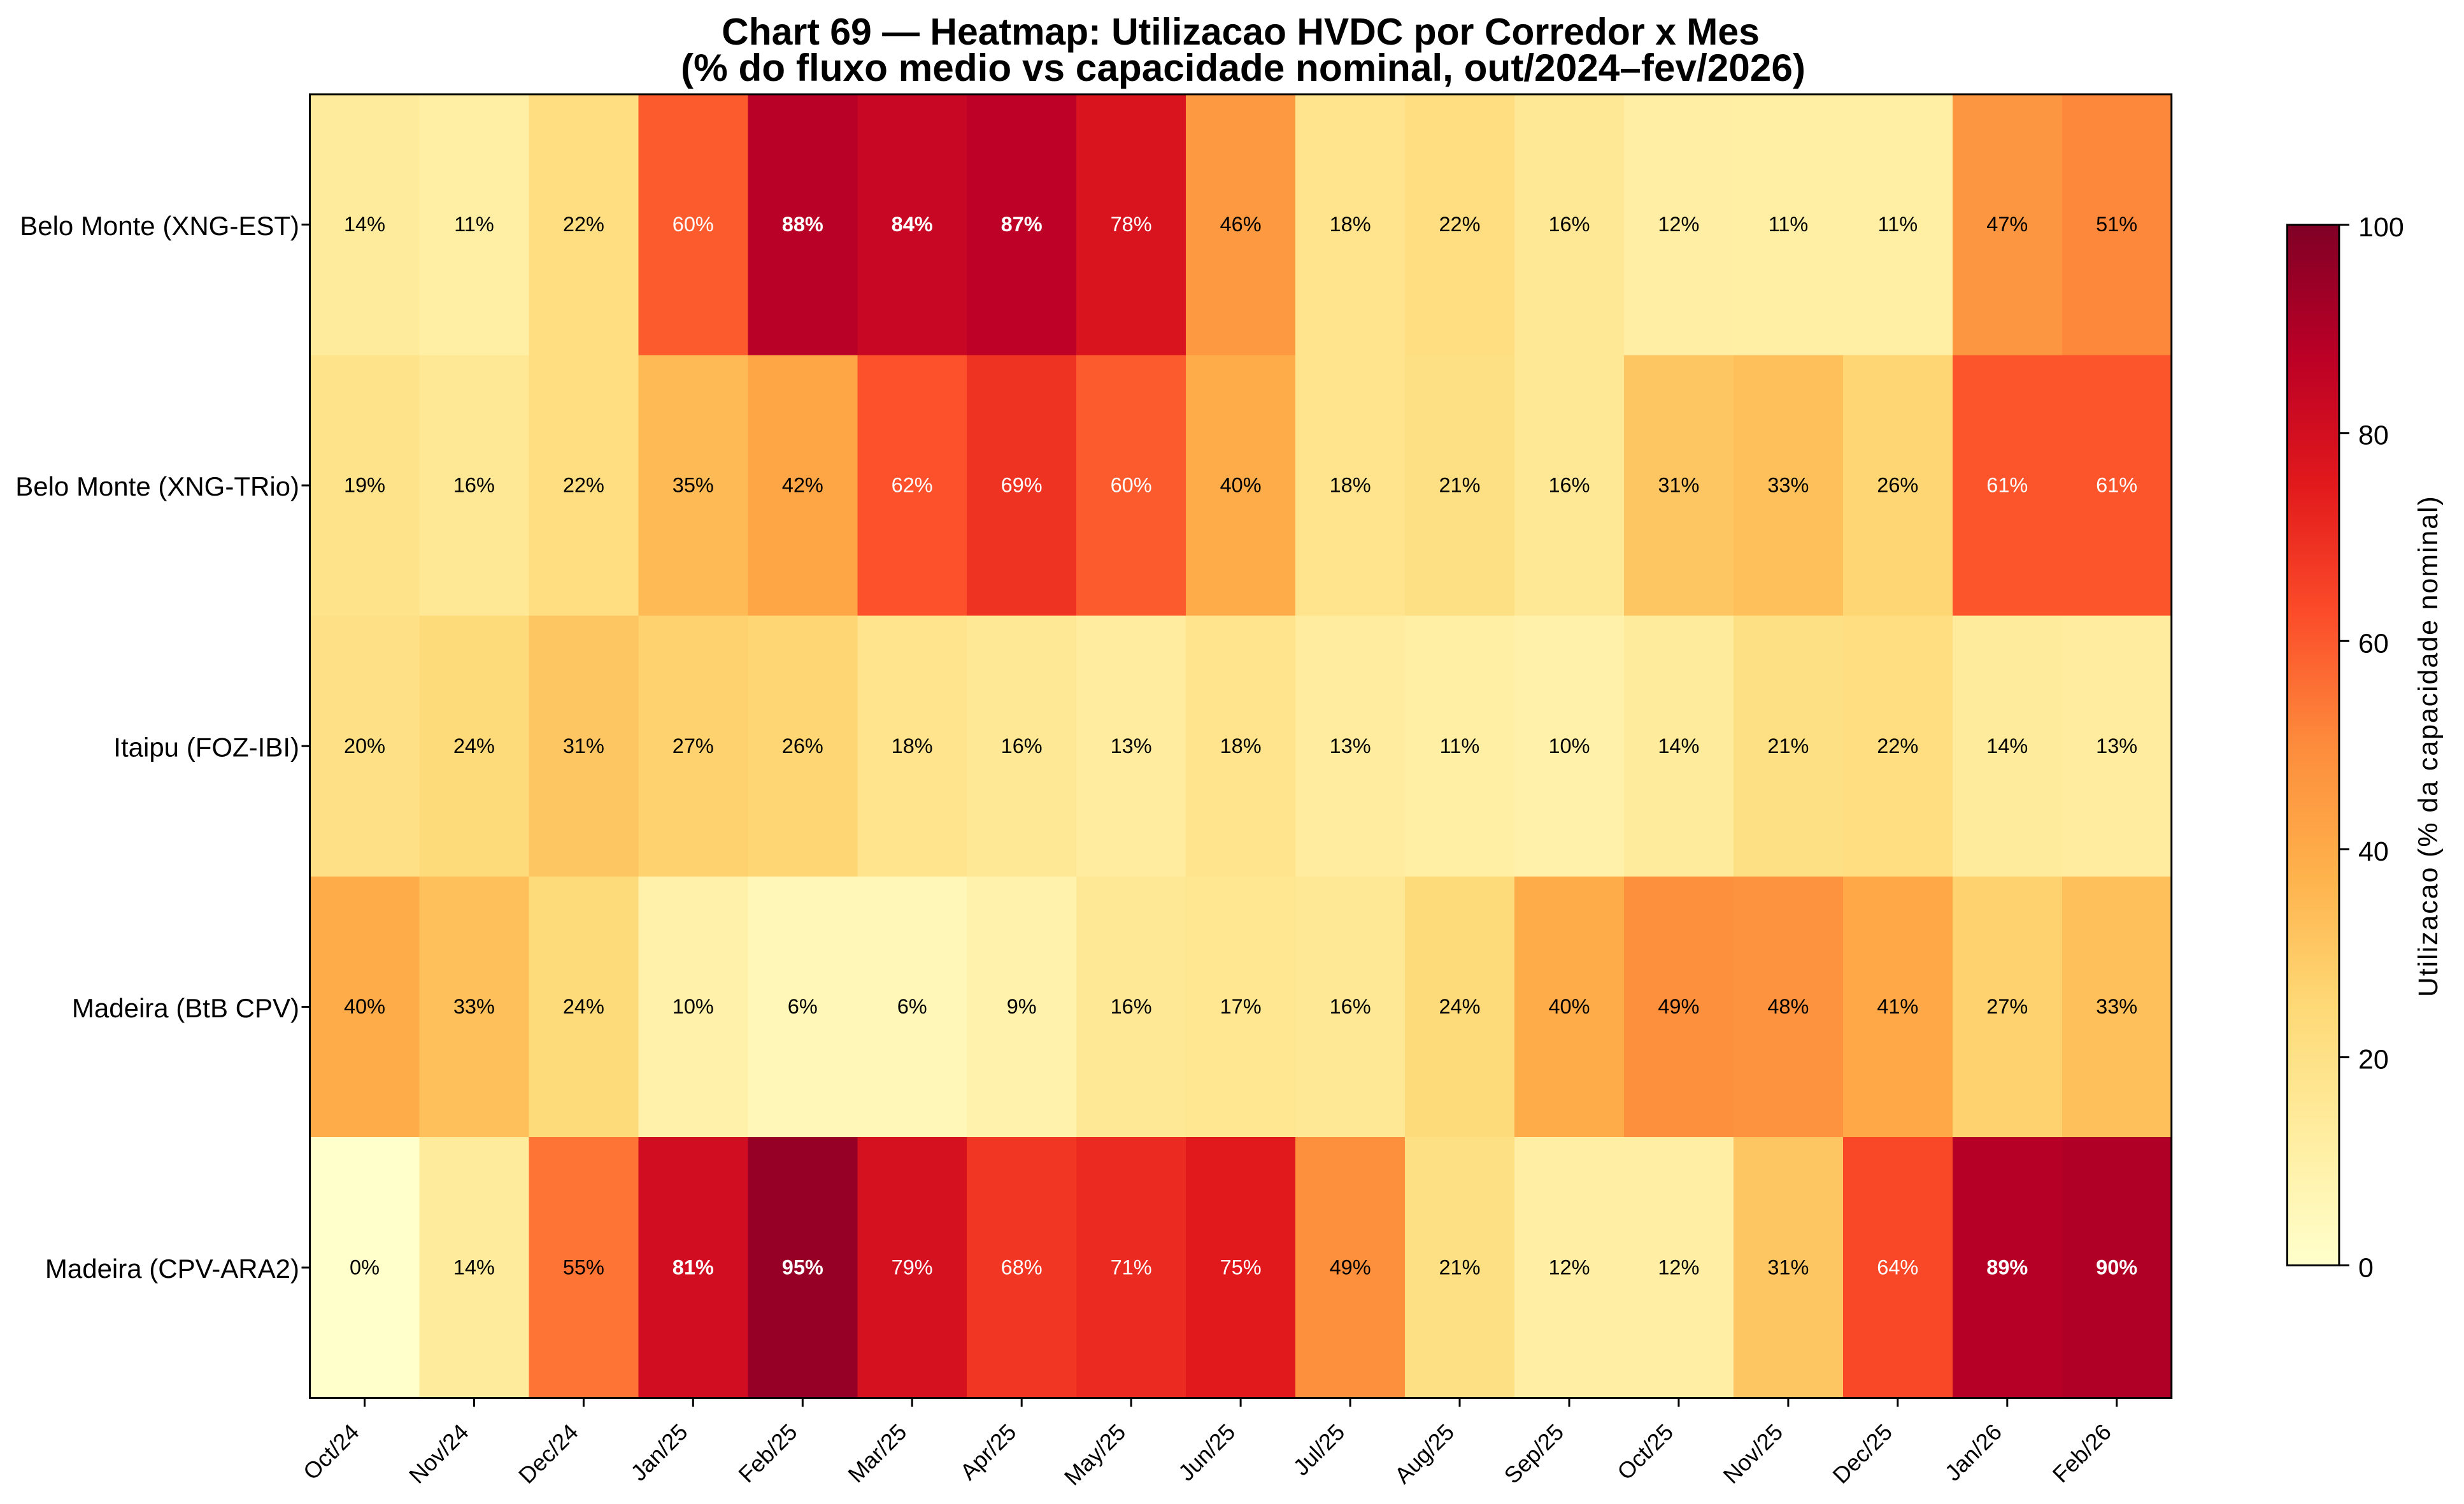 The width and height of the screenshot is (2464, 1504). What do you see at coordinates (2007, 224) in the screenshot?
I see `svg-text: 47%` at bounding box center [2007, 224].